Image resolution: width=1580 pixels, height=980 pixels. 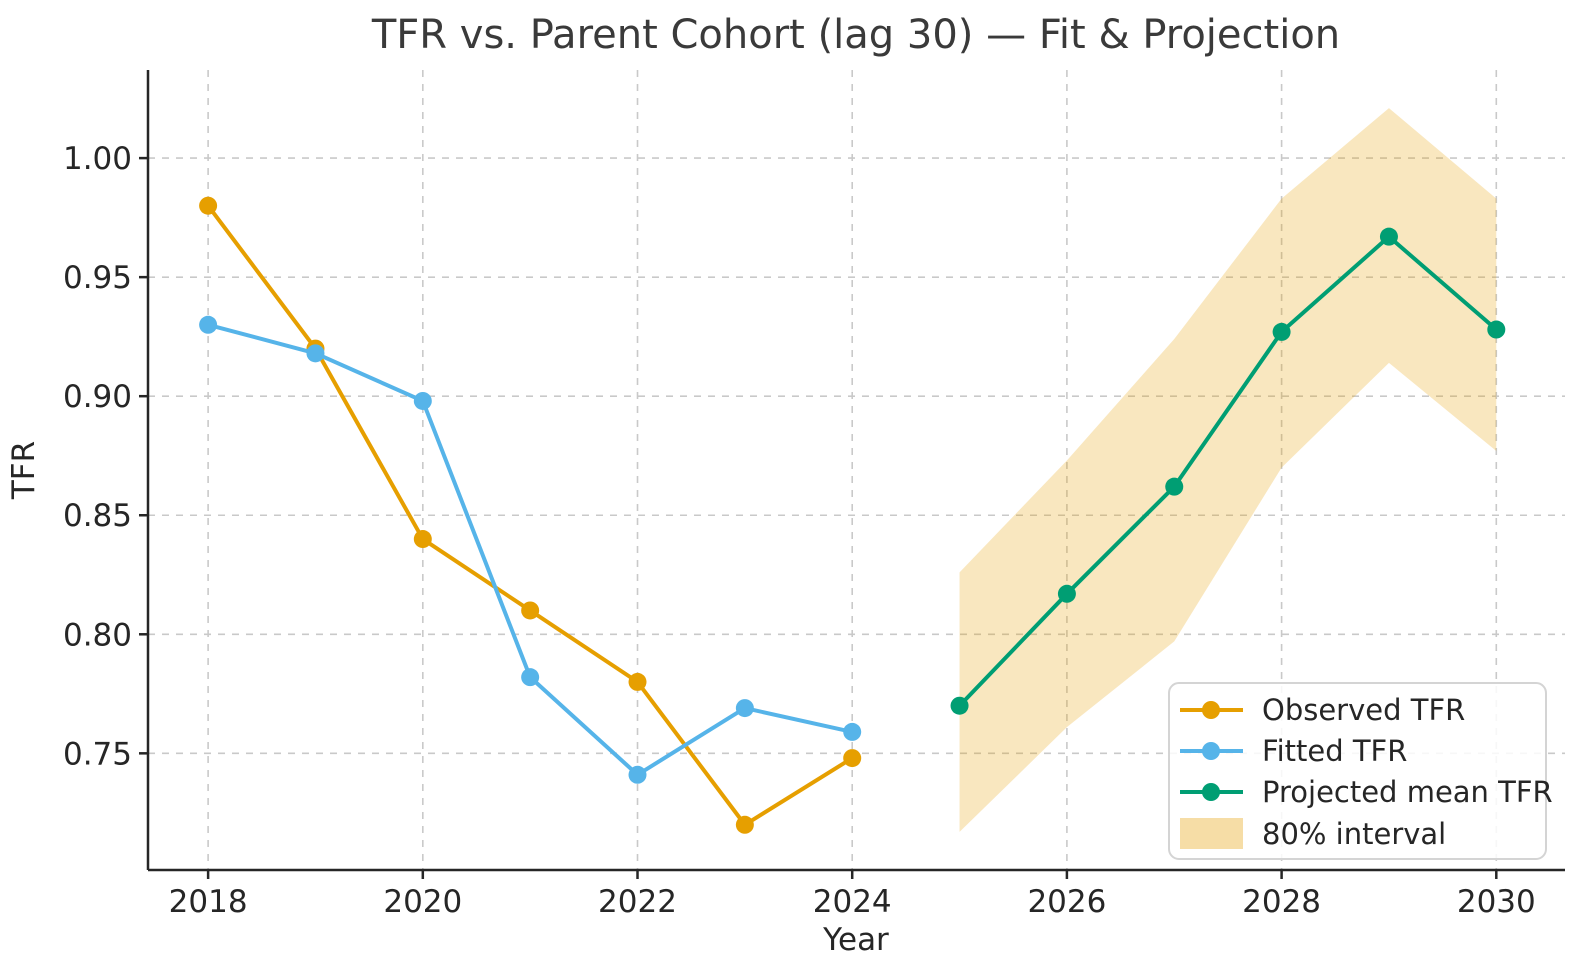 What do you see at coordinates (1496, 902) in the screenshot?
I see `x-tick-label: 2030` at bounding box center [1496, 902].